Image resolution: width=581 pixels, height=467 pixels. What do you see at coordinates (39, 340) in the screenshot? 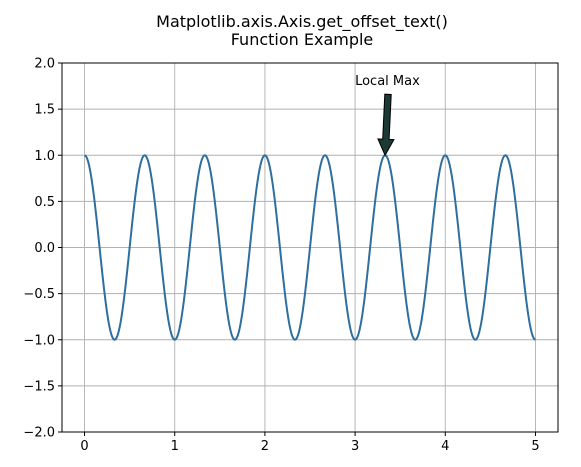
I see `y-tick-label: −1.0` at bounding box center [39, 340].